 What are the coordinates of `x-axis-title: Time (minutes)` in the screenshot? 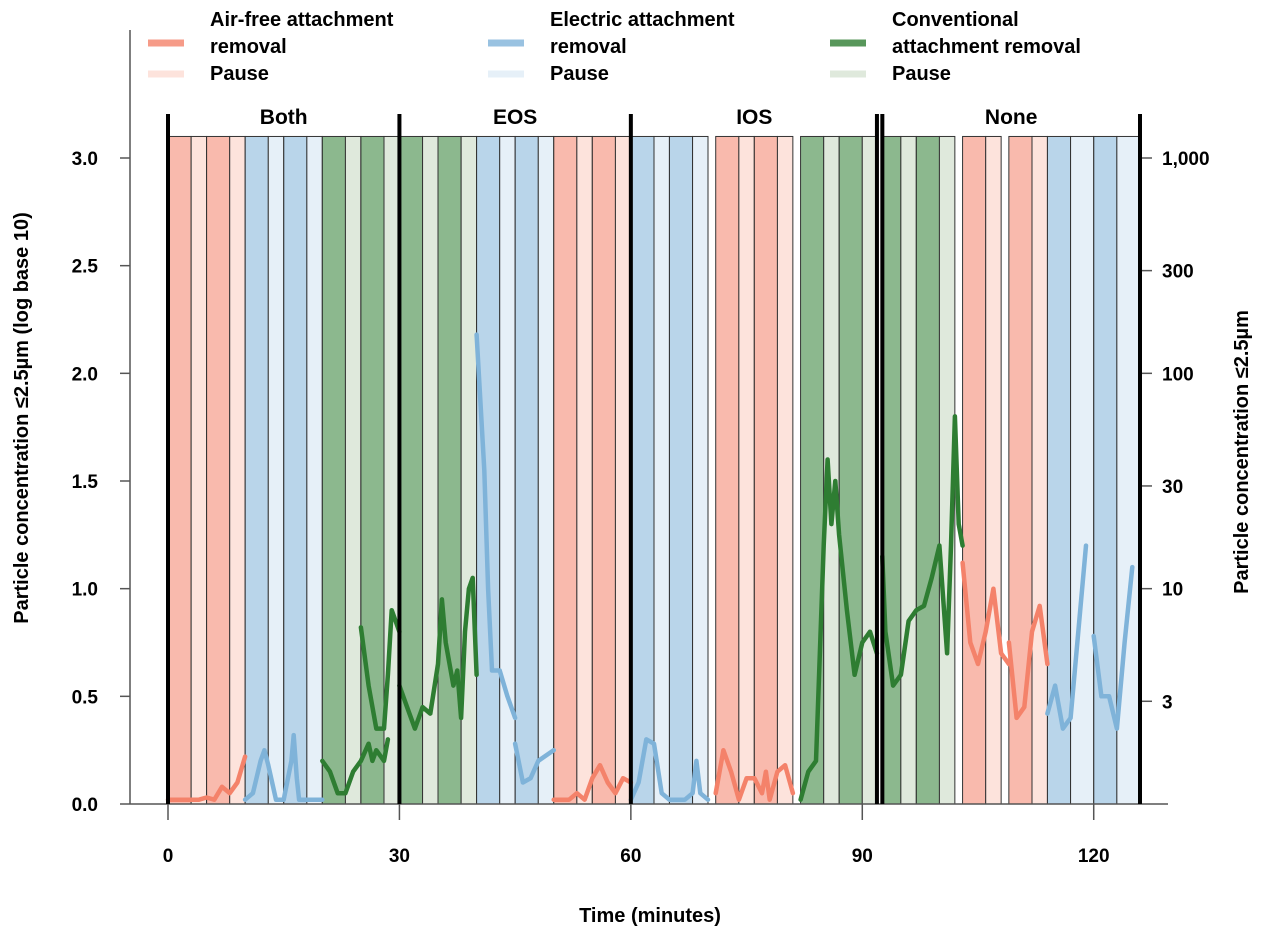 It's located at (650, 916).